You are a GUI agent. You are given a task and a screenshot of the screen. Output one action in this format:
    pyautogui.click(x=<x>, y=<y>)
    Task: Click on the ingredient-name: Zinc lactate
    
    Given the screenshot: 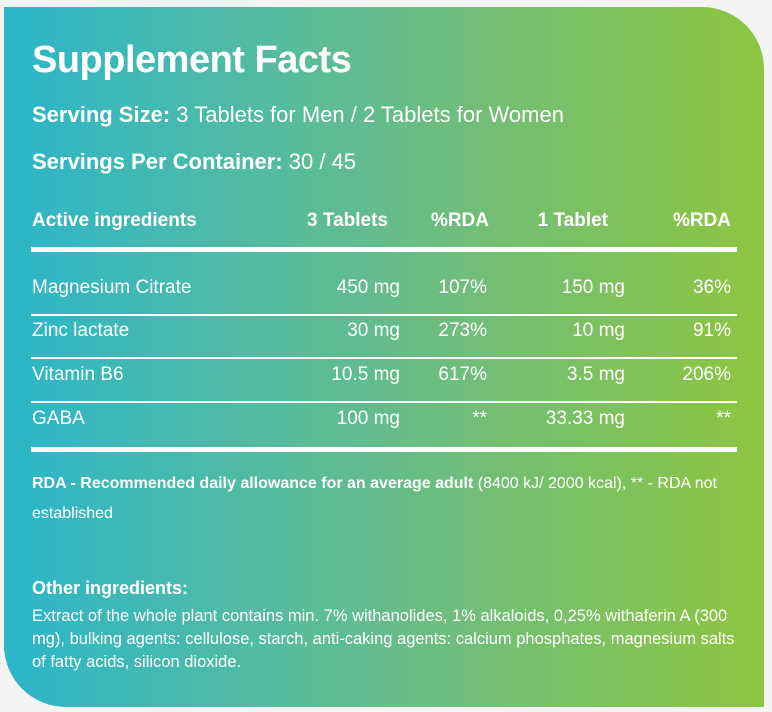 What is the action you would take?
    pyautogui.click(x=81, y=330)
    